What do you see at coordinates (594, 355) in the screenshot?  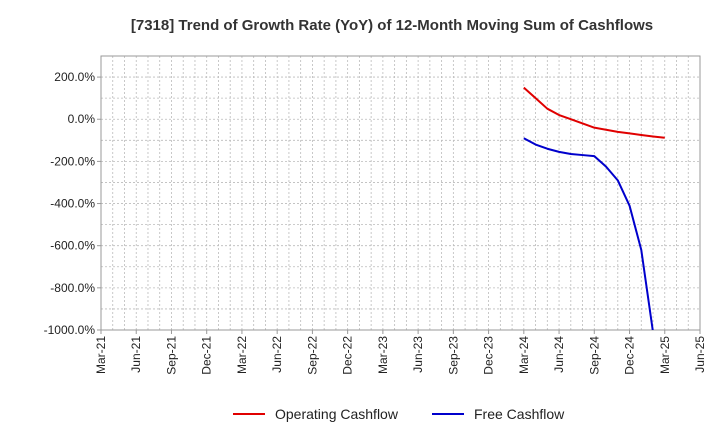 I see `x-tick-label: Sep-24` at bounding box center [594, 355].